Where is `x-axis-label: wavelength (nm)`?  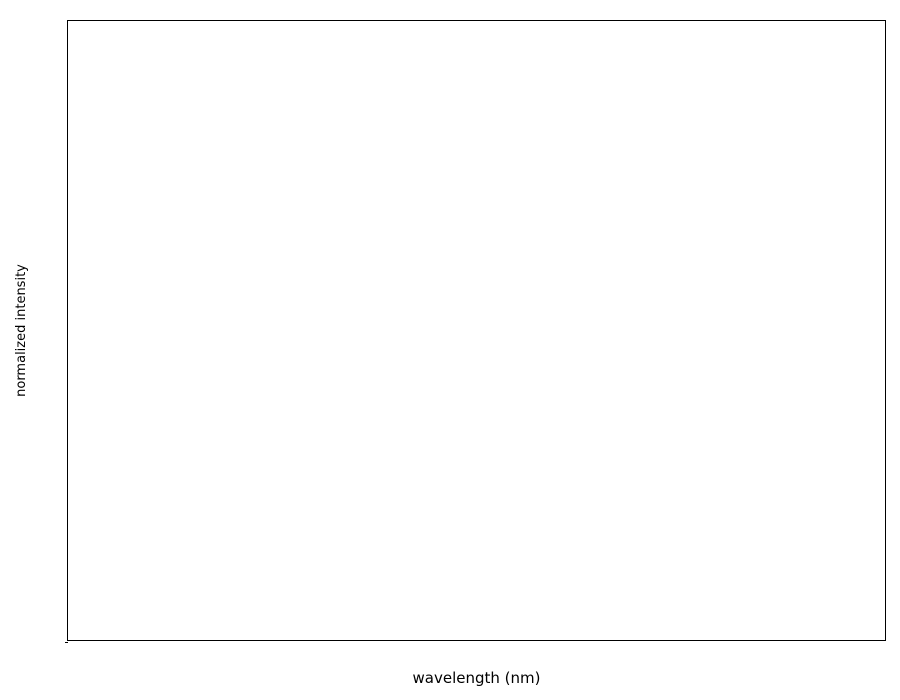
x-axis-label: wavelength (nm) is located at coordinates (476, 678).